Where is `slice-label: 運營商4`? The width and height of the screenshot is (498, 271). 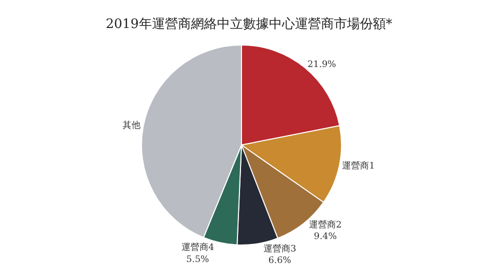
slice-label: 運營商4 is located at coordinates (197, 248).